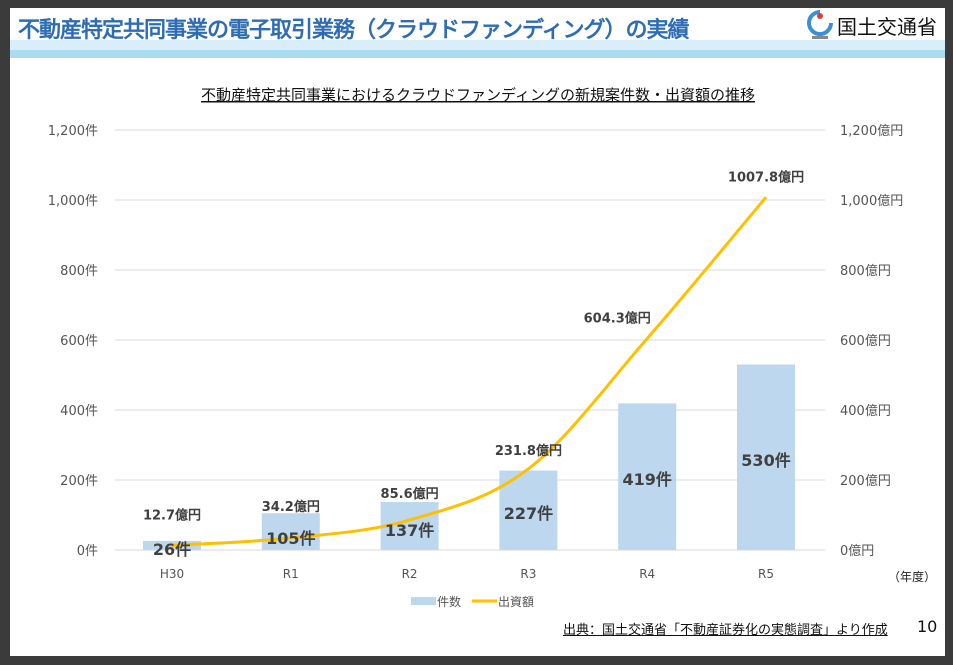  What do you see at coordinates (449, 601) in the screenshot?
I see `legend-label: 件数` at bounding box center [449, 601].